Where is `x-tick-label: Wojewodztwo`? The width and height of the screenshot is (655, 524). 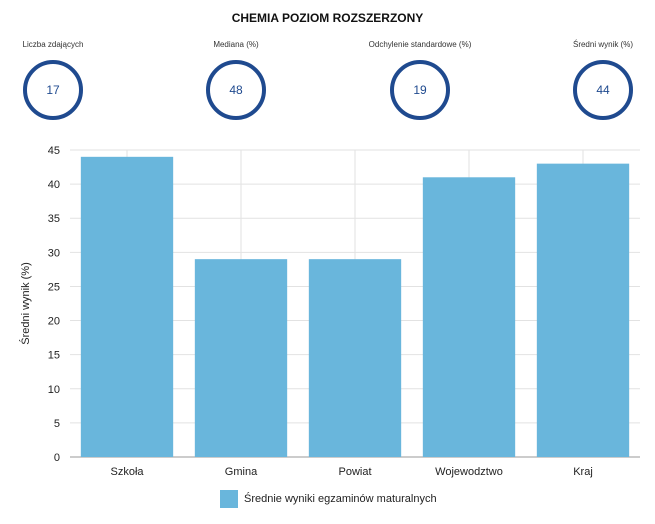
x-tick-label: Wojewodztwo is located at coordinates (469, 472).